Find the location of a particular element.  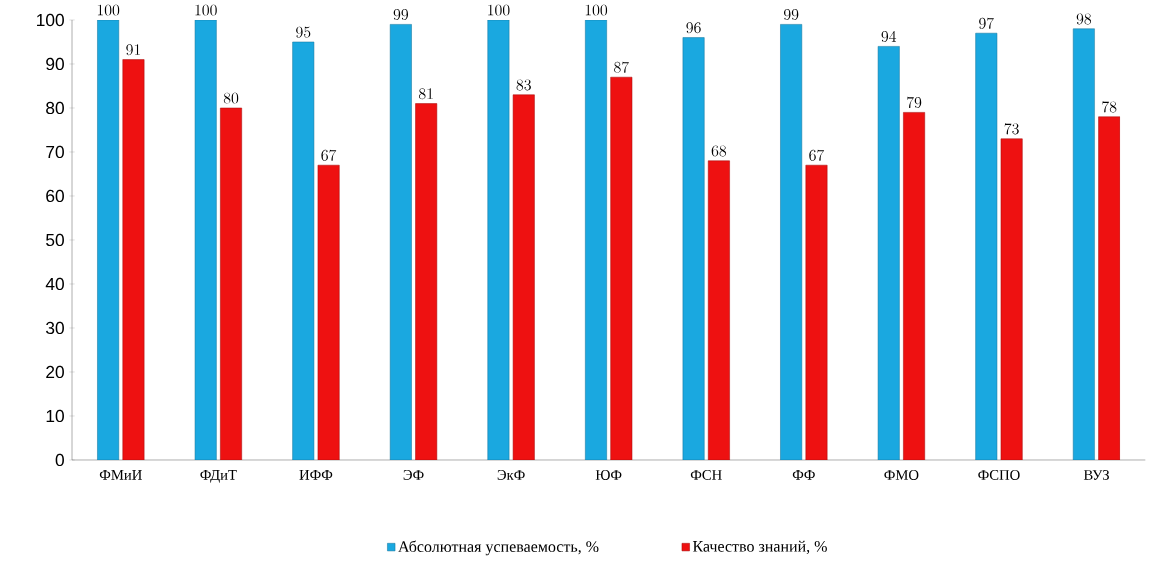

data-label: 73 is located at coordinates (1011, 129).